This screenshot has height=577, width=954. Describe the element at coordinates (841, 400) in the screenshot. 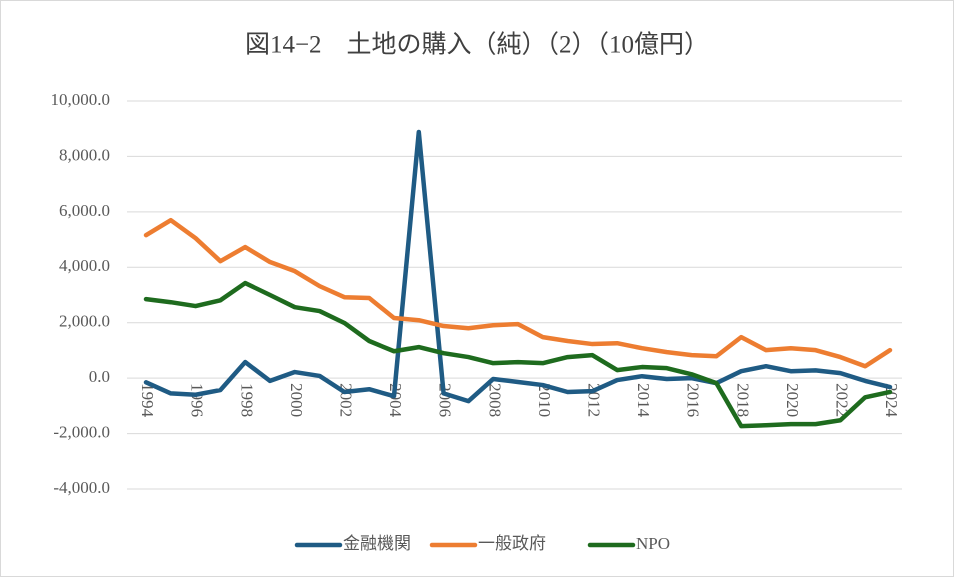

I see `x-tick-label: 2022` at that location.